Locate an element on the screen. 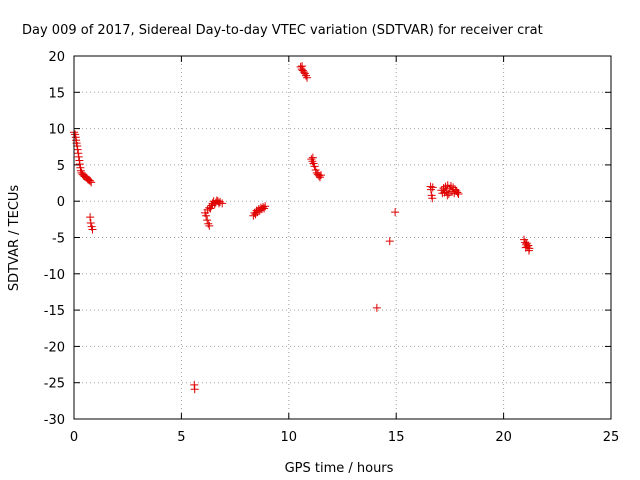  x-tick-label: 0 is located at coordinates (74, 437).